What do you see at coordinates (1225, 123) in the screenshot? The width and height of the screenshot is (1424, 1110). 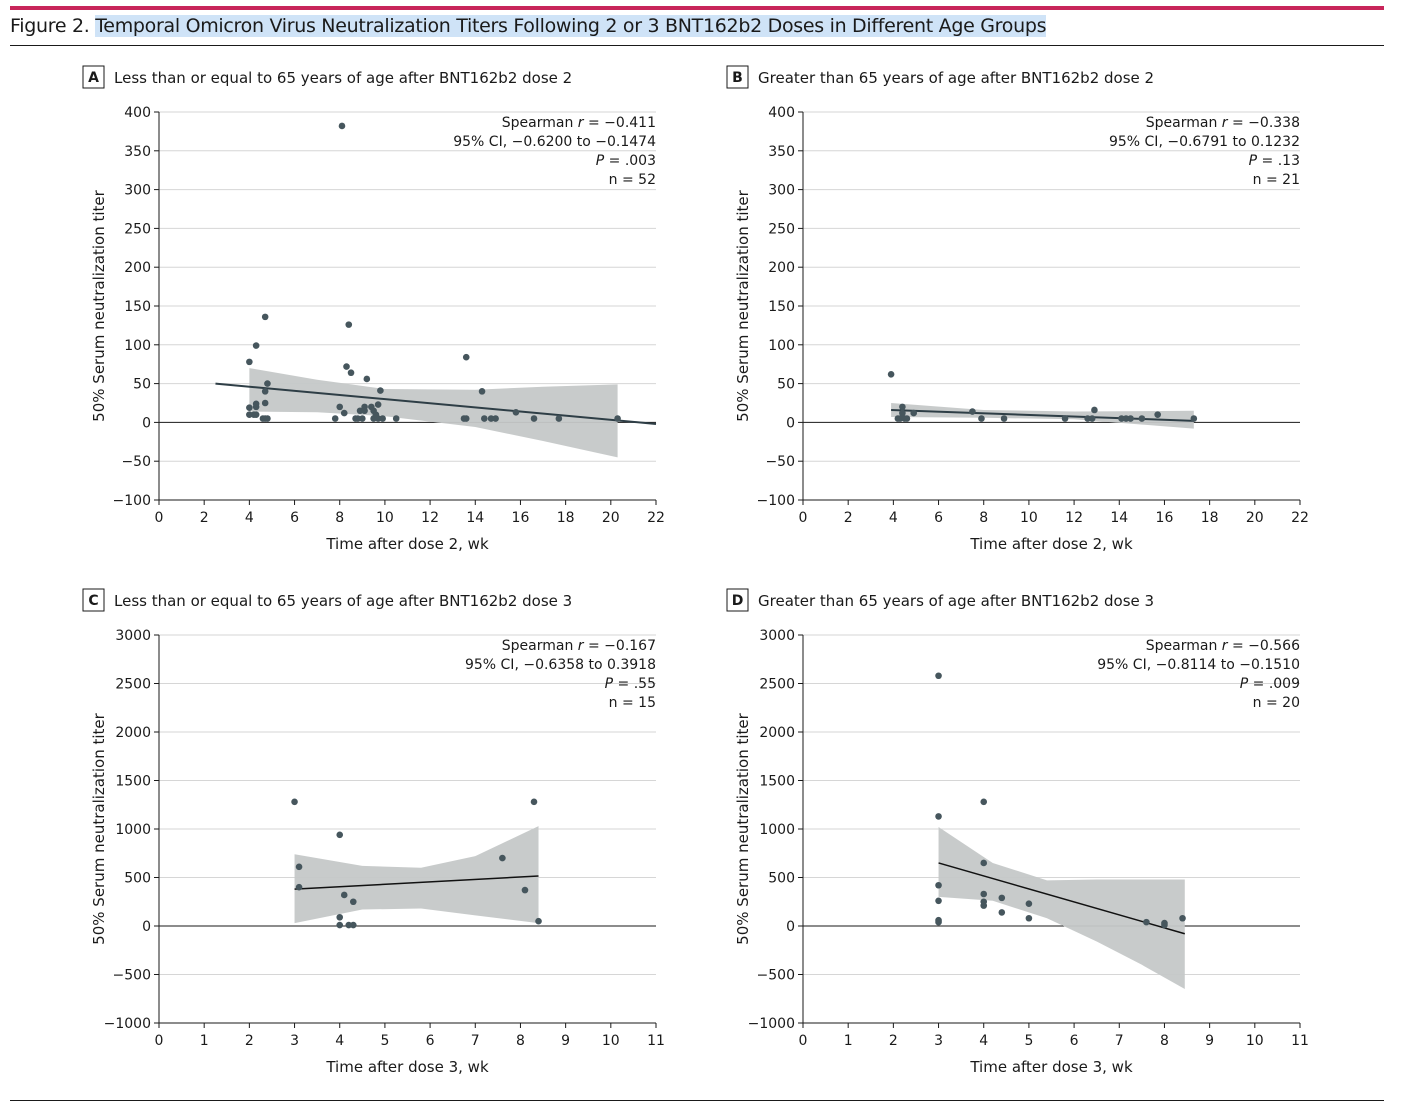 I see `stat-r-symbol: r` at bounding box center [1225, 123].